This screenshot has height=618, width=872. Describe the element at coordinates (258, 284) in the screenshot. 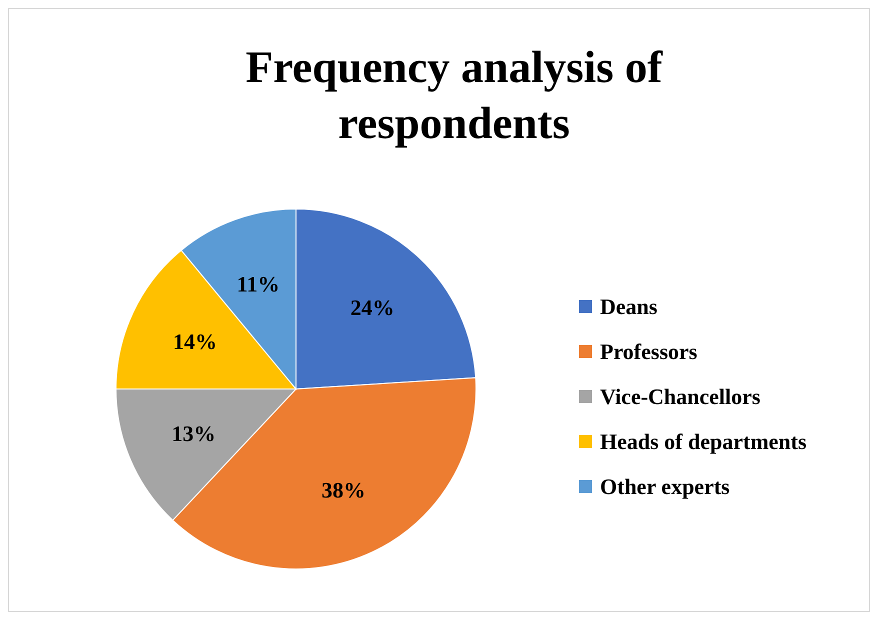

I see `data-label: 11%` at that location.